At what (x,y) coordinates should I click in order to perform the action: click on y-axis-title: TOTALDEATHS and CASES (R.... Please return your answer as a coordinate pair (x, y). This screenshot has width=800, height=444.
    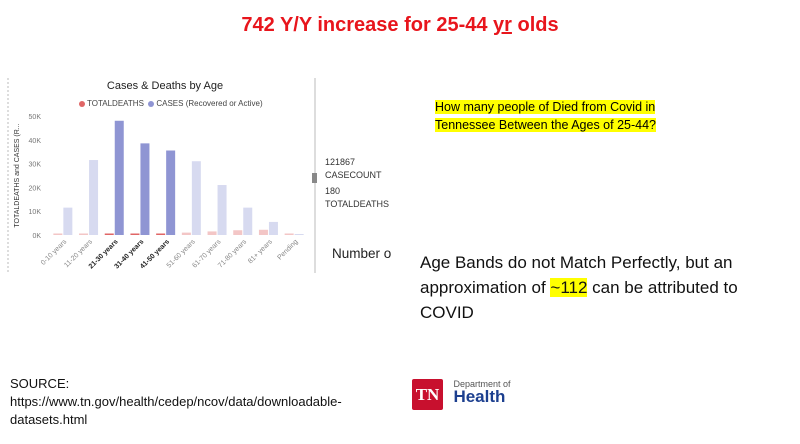
    Looking at the image, I should click on (17, 175).